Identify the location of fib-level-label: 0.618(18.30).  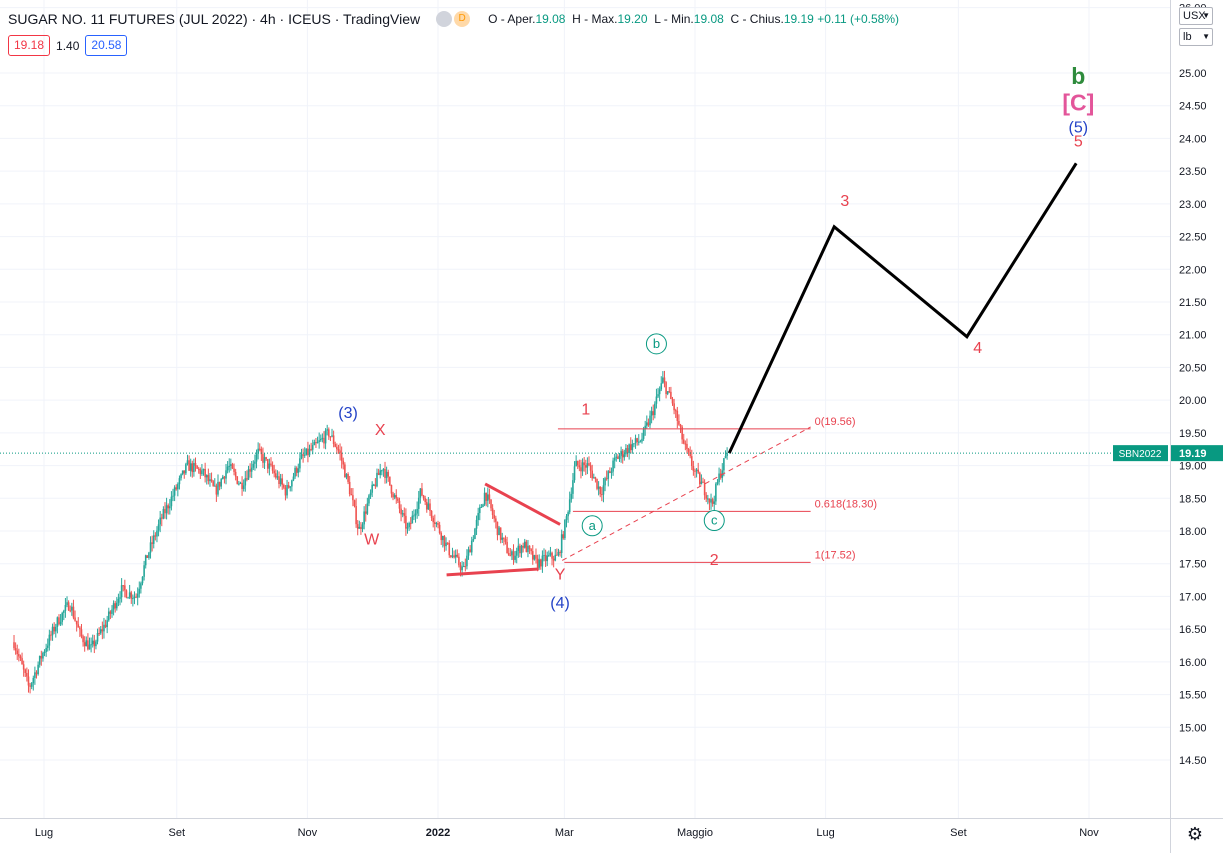
(846, 504).